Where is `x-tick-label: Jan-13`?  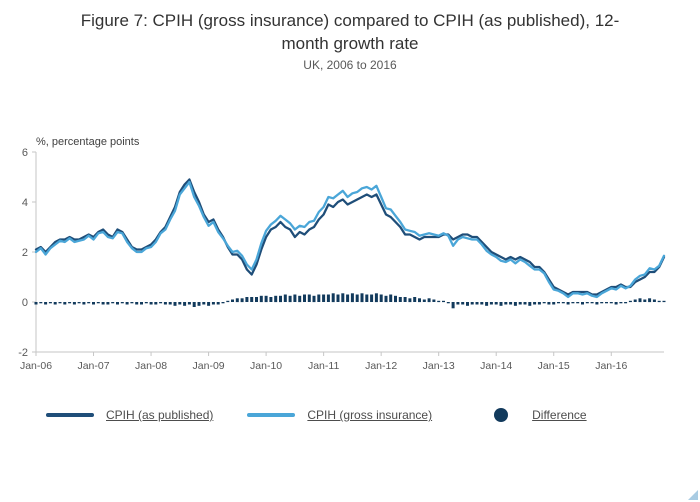
x-tick-label: Jan-13 is located at coordinates (439, 366).